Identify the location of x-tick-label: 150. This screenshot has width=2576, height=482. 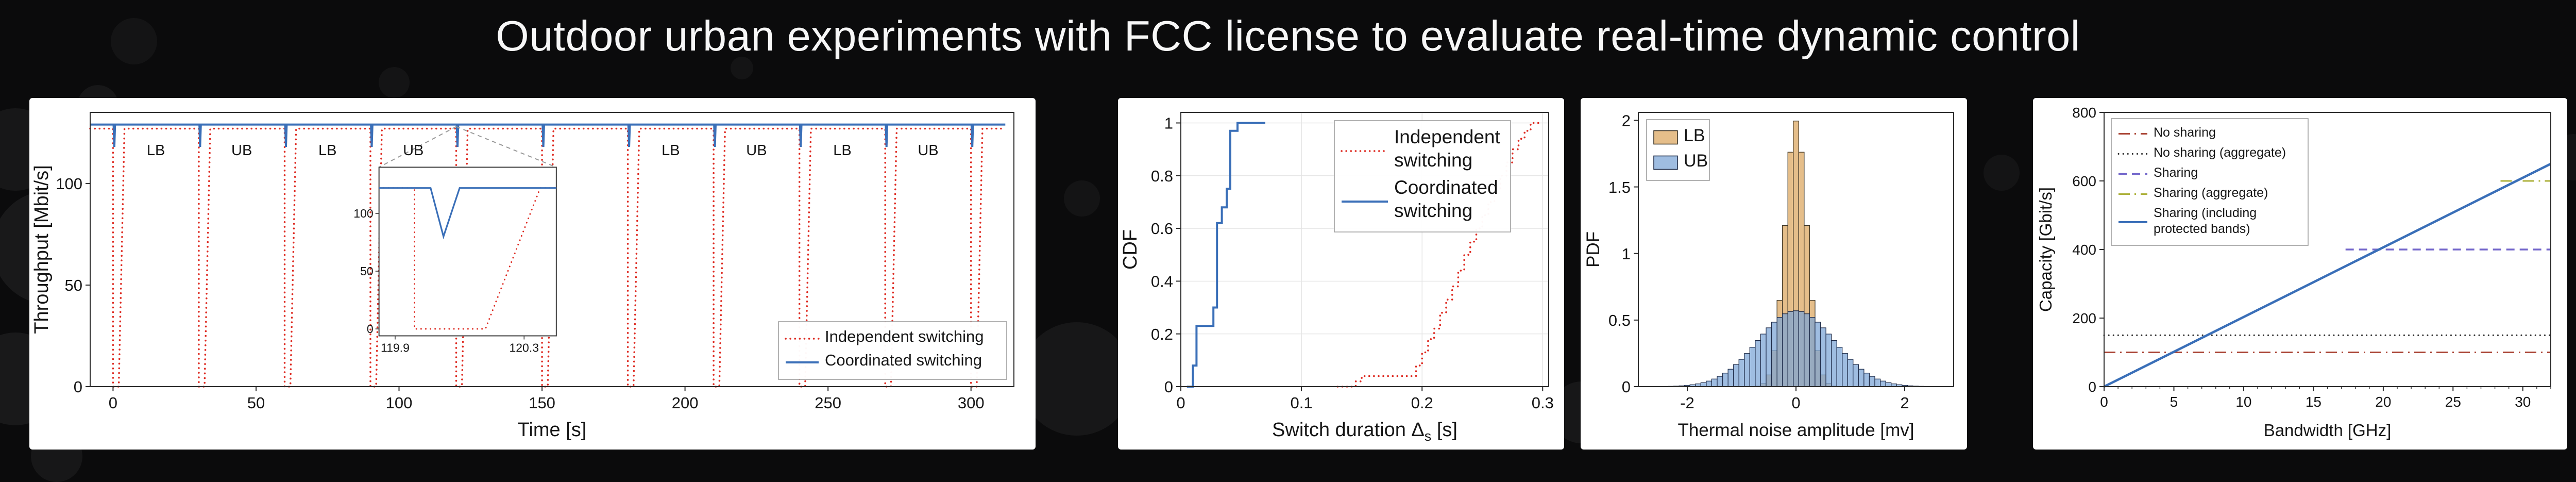
(542, 403).